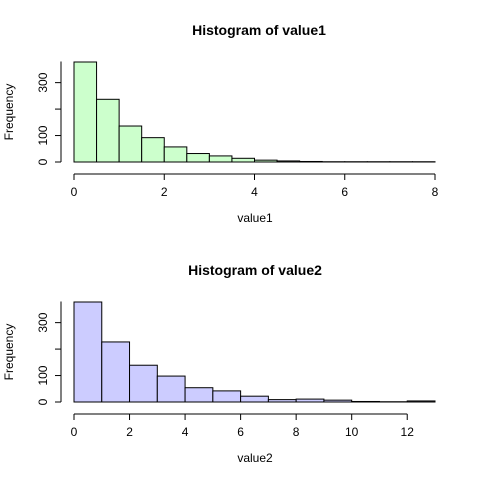 The height and width of the screenshot is (485, 480). I want to click on x-tick-label: 10, so click(352, 432).